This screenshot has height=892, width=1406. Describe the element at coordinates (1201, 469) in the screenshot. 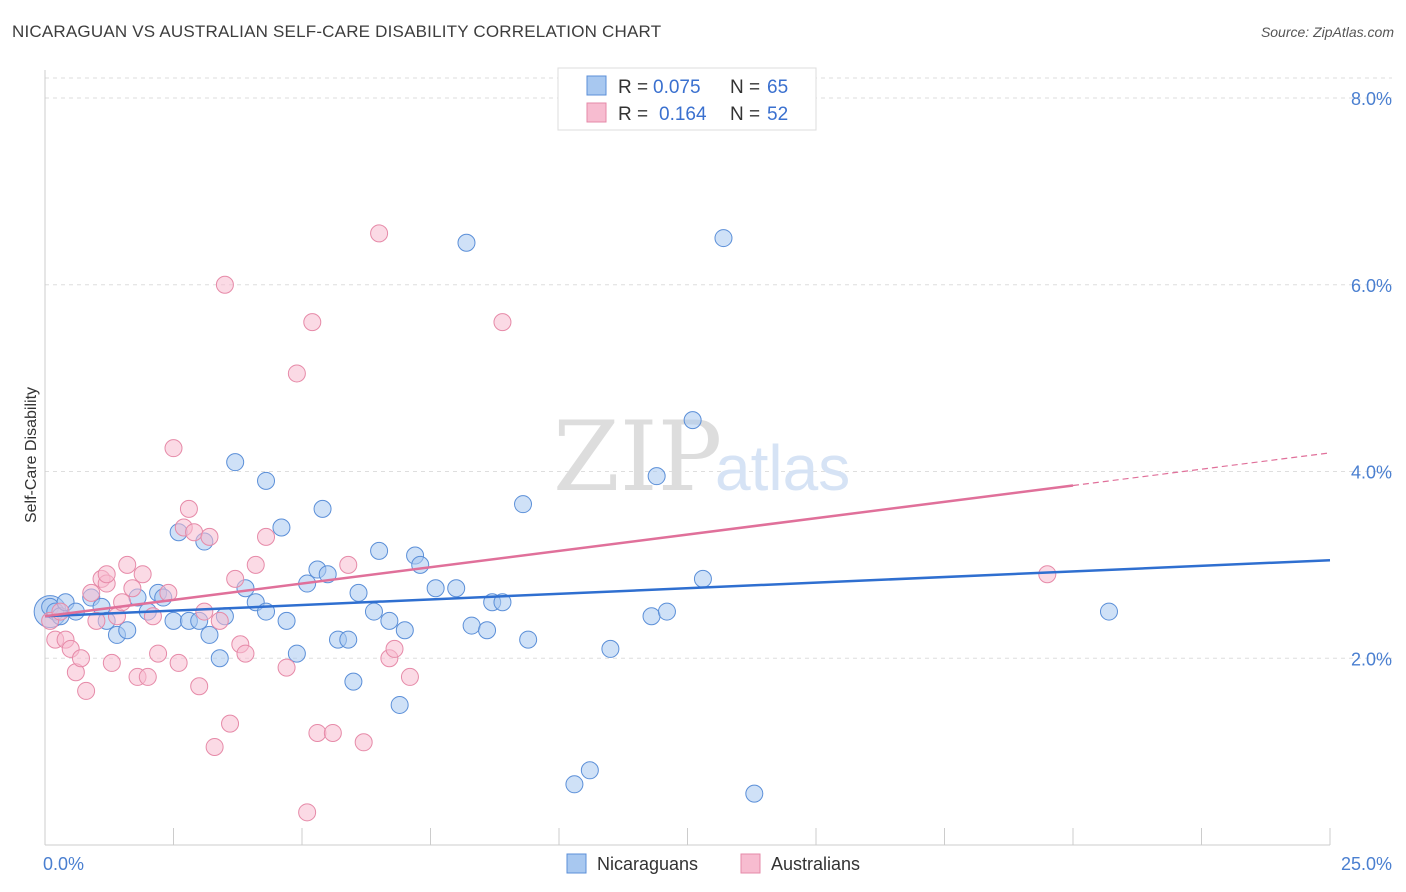

I see `trend-line-australians-extension` at that location.